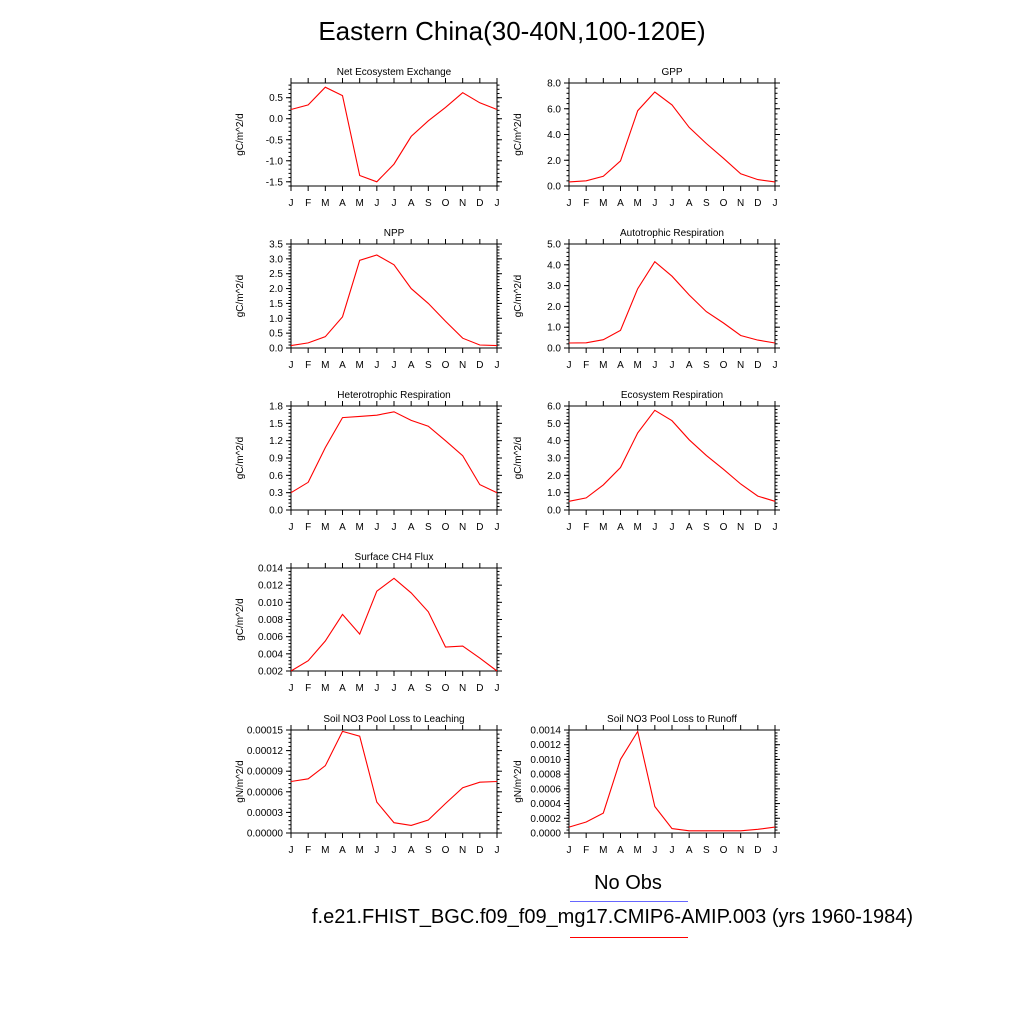 The width and height of the screenshot is (1024, 1024). I want to click on y-tick-label: 5.0, so click(554, 245).